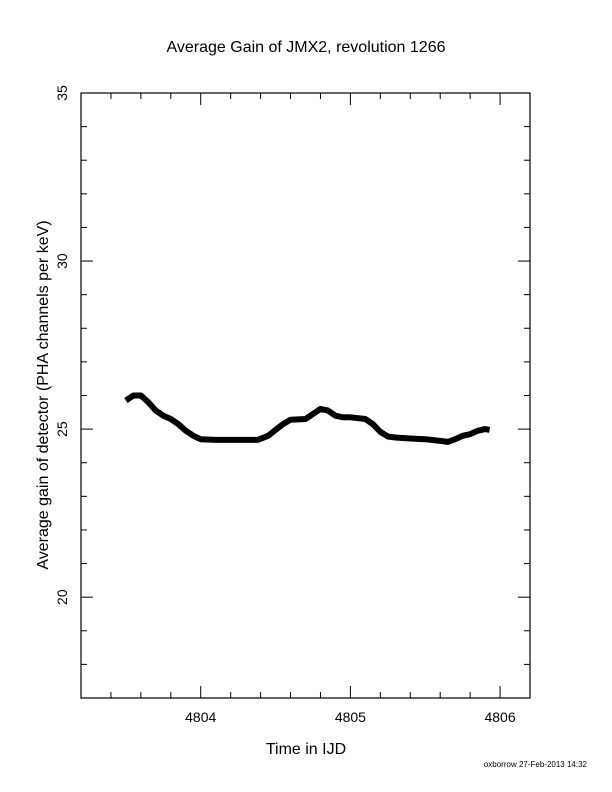  I want to click on y-tick-label: 35, so click(62, 93).